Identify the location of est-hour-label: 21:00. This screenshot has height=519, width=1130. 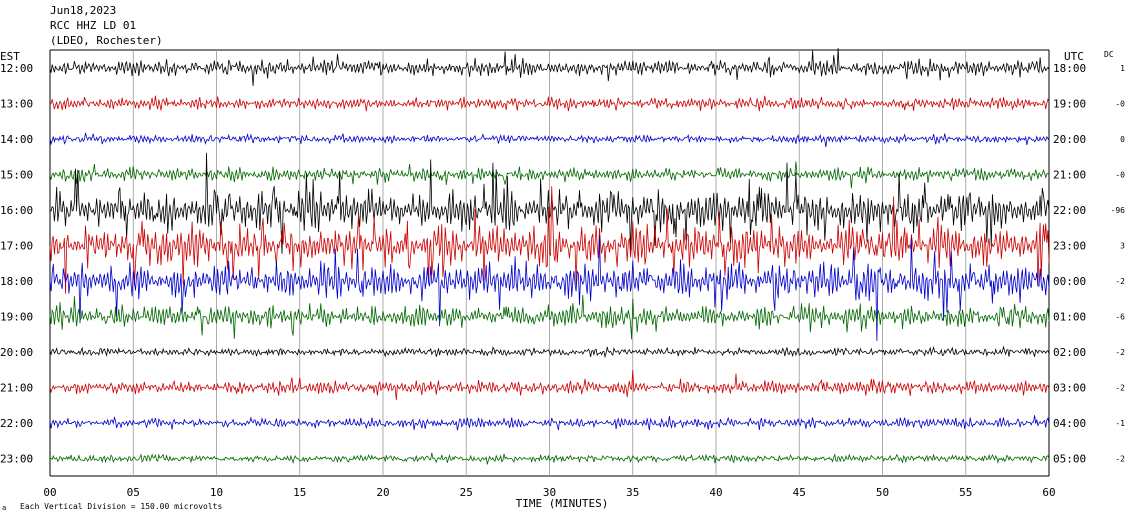
(16, 388).